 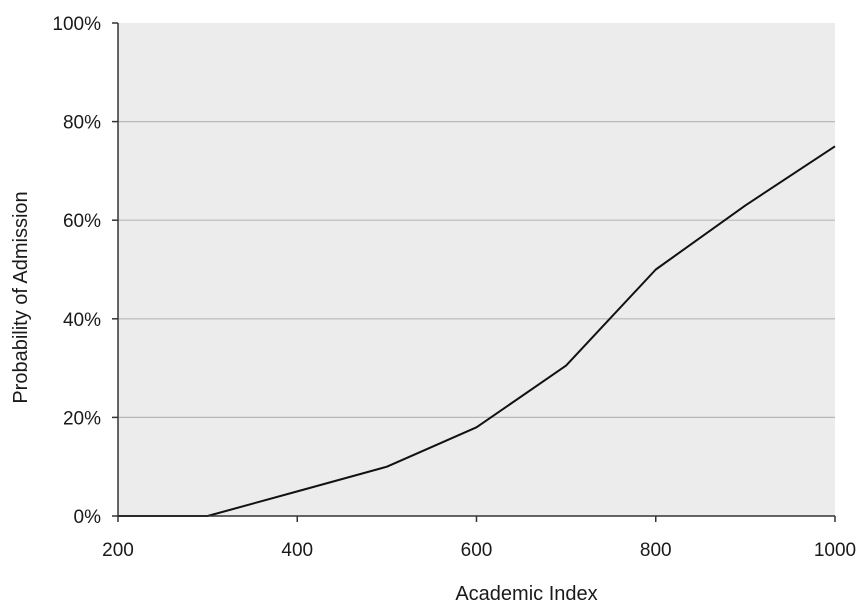 What do you see at coordinates (76, 24) in the screenshot?
I see `y-tick-label: 100%` at bounding box center [76, 24].